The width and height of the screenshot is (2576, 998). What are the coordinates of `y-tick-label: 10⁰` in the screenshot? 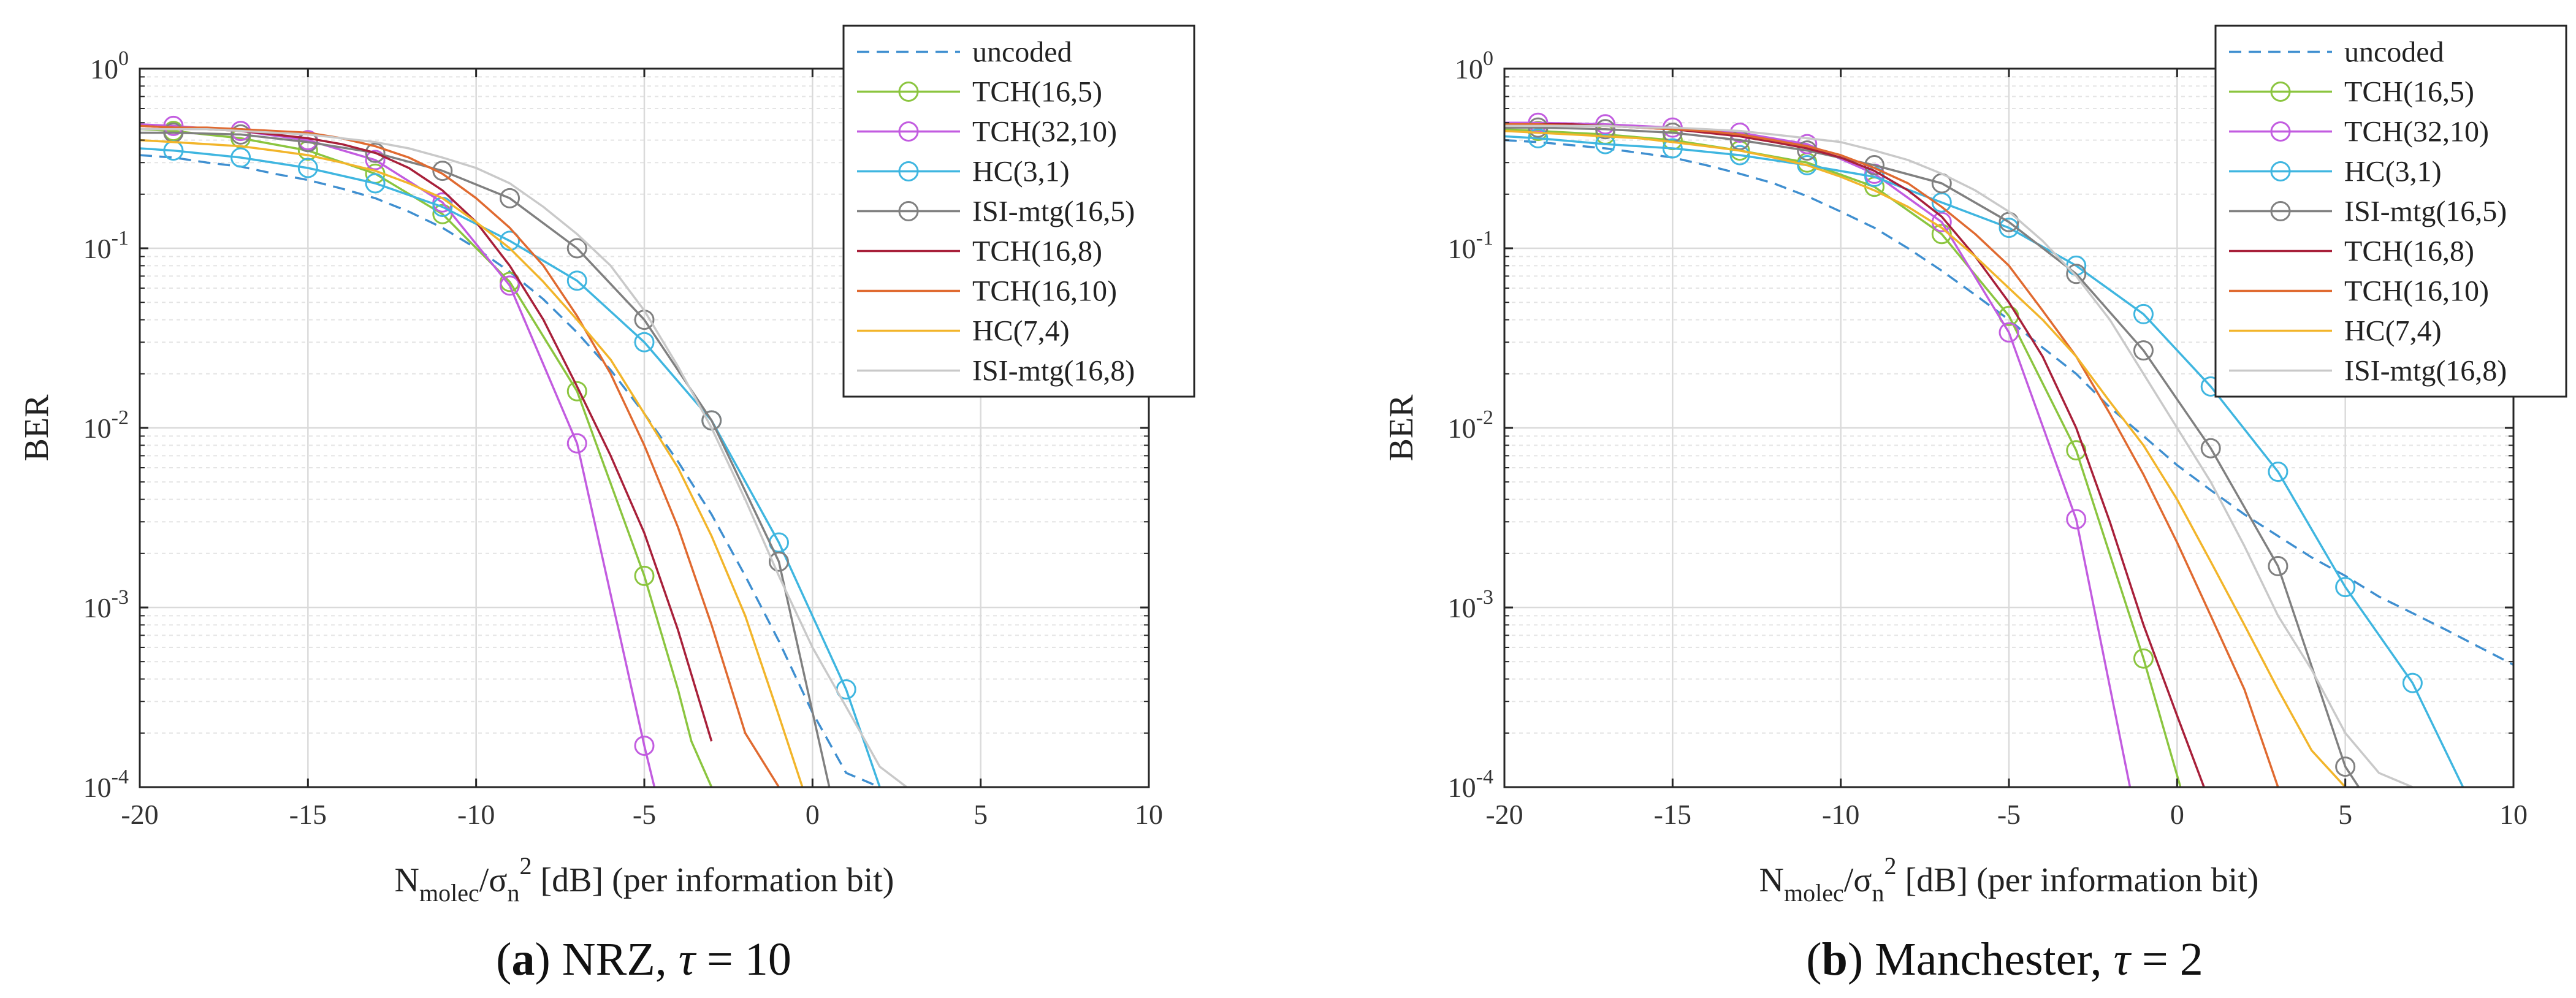 It's located at (109, 66).